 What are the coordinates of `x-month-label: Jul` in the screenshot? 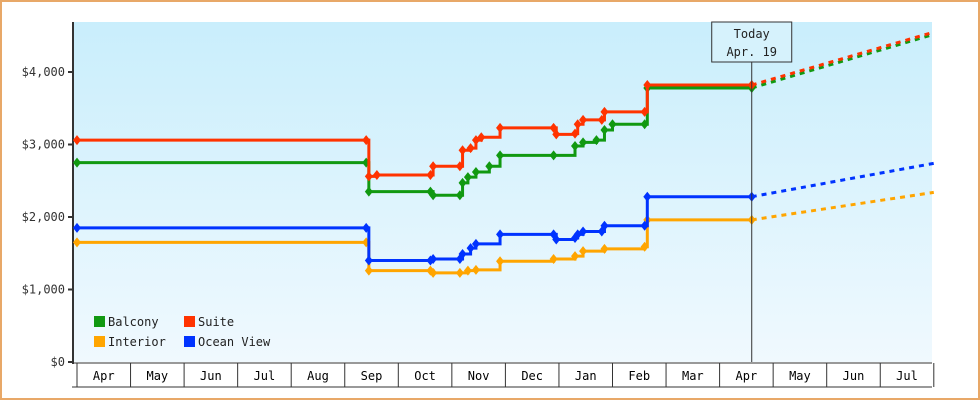 It's located at (907, 376).